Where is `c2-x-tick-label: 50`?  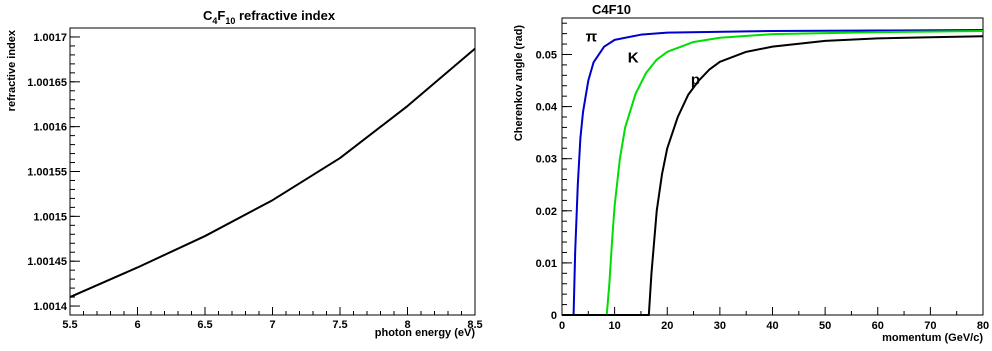
c2-x-tick-label: 50 is located at coordinates (825, 326).